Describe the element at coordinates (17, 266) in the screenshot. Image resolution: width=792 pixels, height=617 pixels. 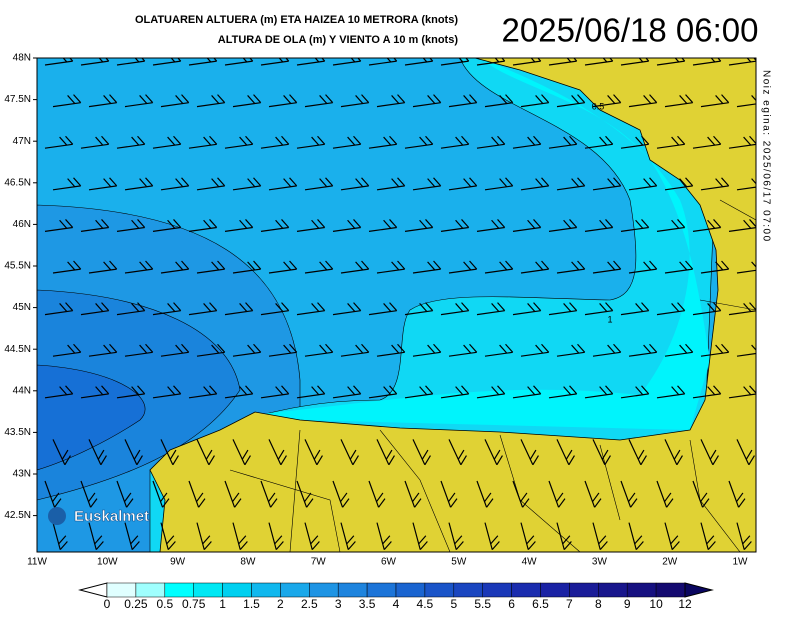
I see `lat-label: 45.5N` at that location.